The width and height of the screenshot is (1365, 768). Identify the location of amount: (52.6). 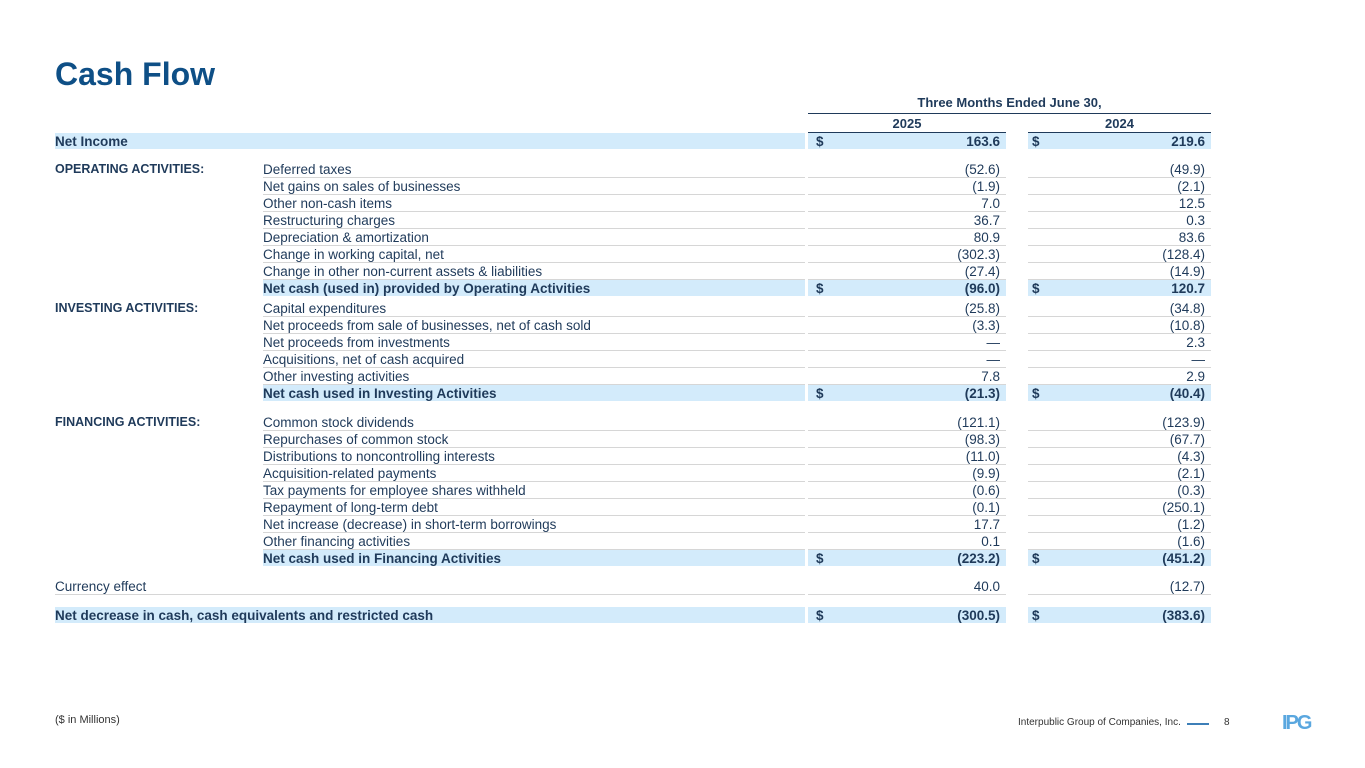
(982, 169).